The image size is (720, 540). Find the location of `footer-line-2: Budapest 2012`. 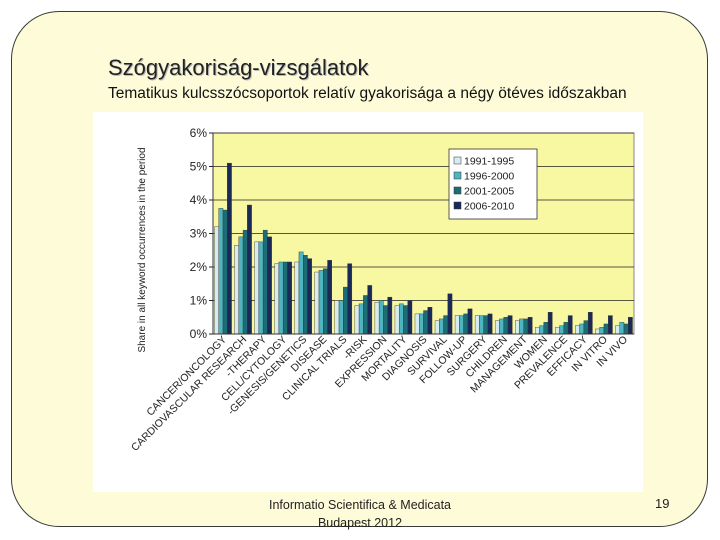

footer-line-2: Budapest 2012 is located at coordinates (360, 523).